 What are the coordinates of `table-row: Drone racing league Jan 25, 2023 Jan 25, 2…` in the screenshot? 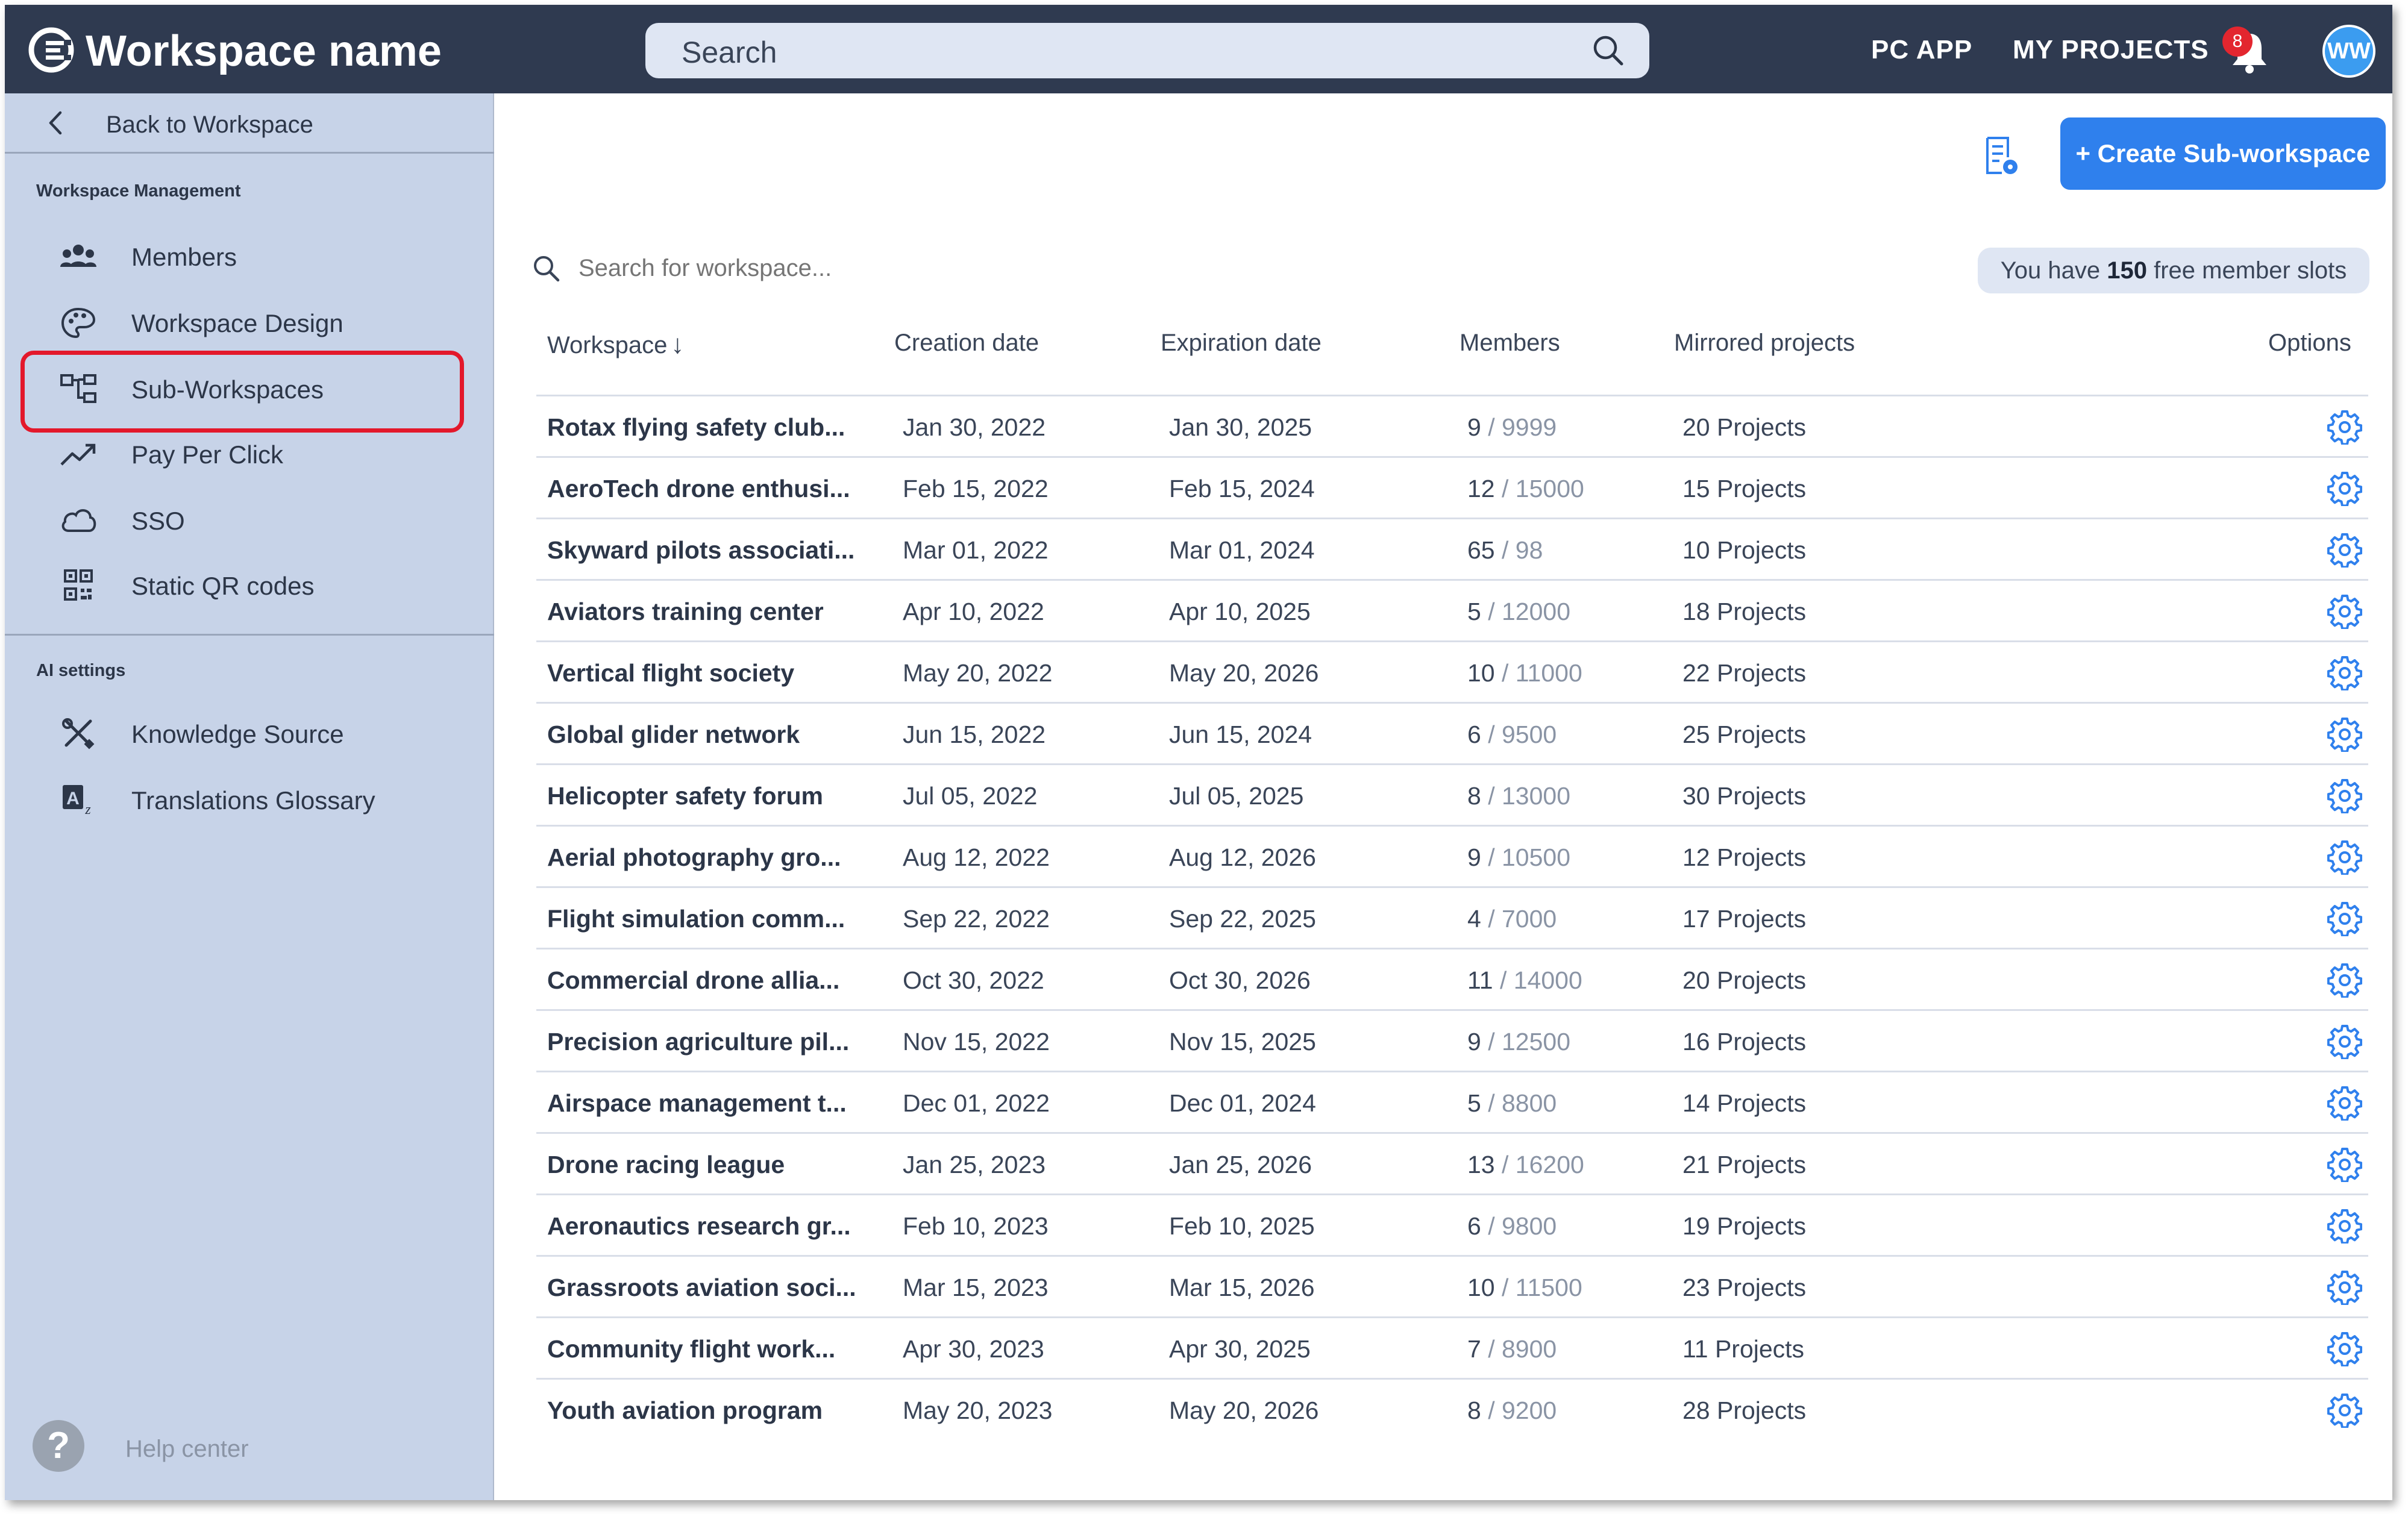 It's located at (1452, 1162).